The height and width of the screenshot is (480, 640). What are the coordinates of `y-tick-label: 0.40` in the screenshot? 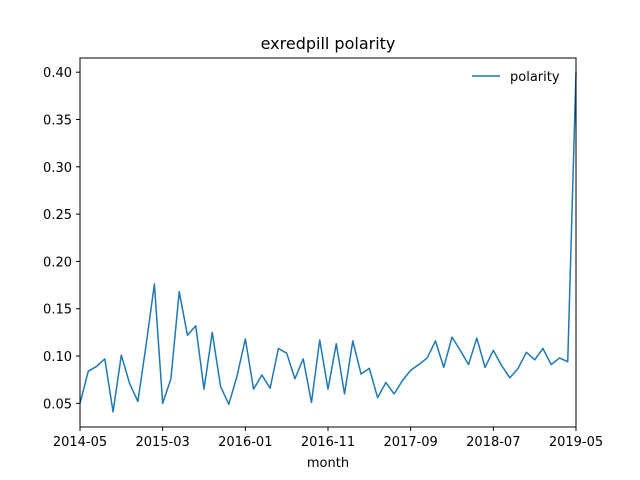 It's located at (57, 73).